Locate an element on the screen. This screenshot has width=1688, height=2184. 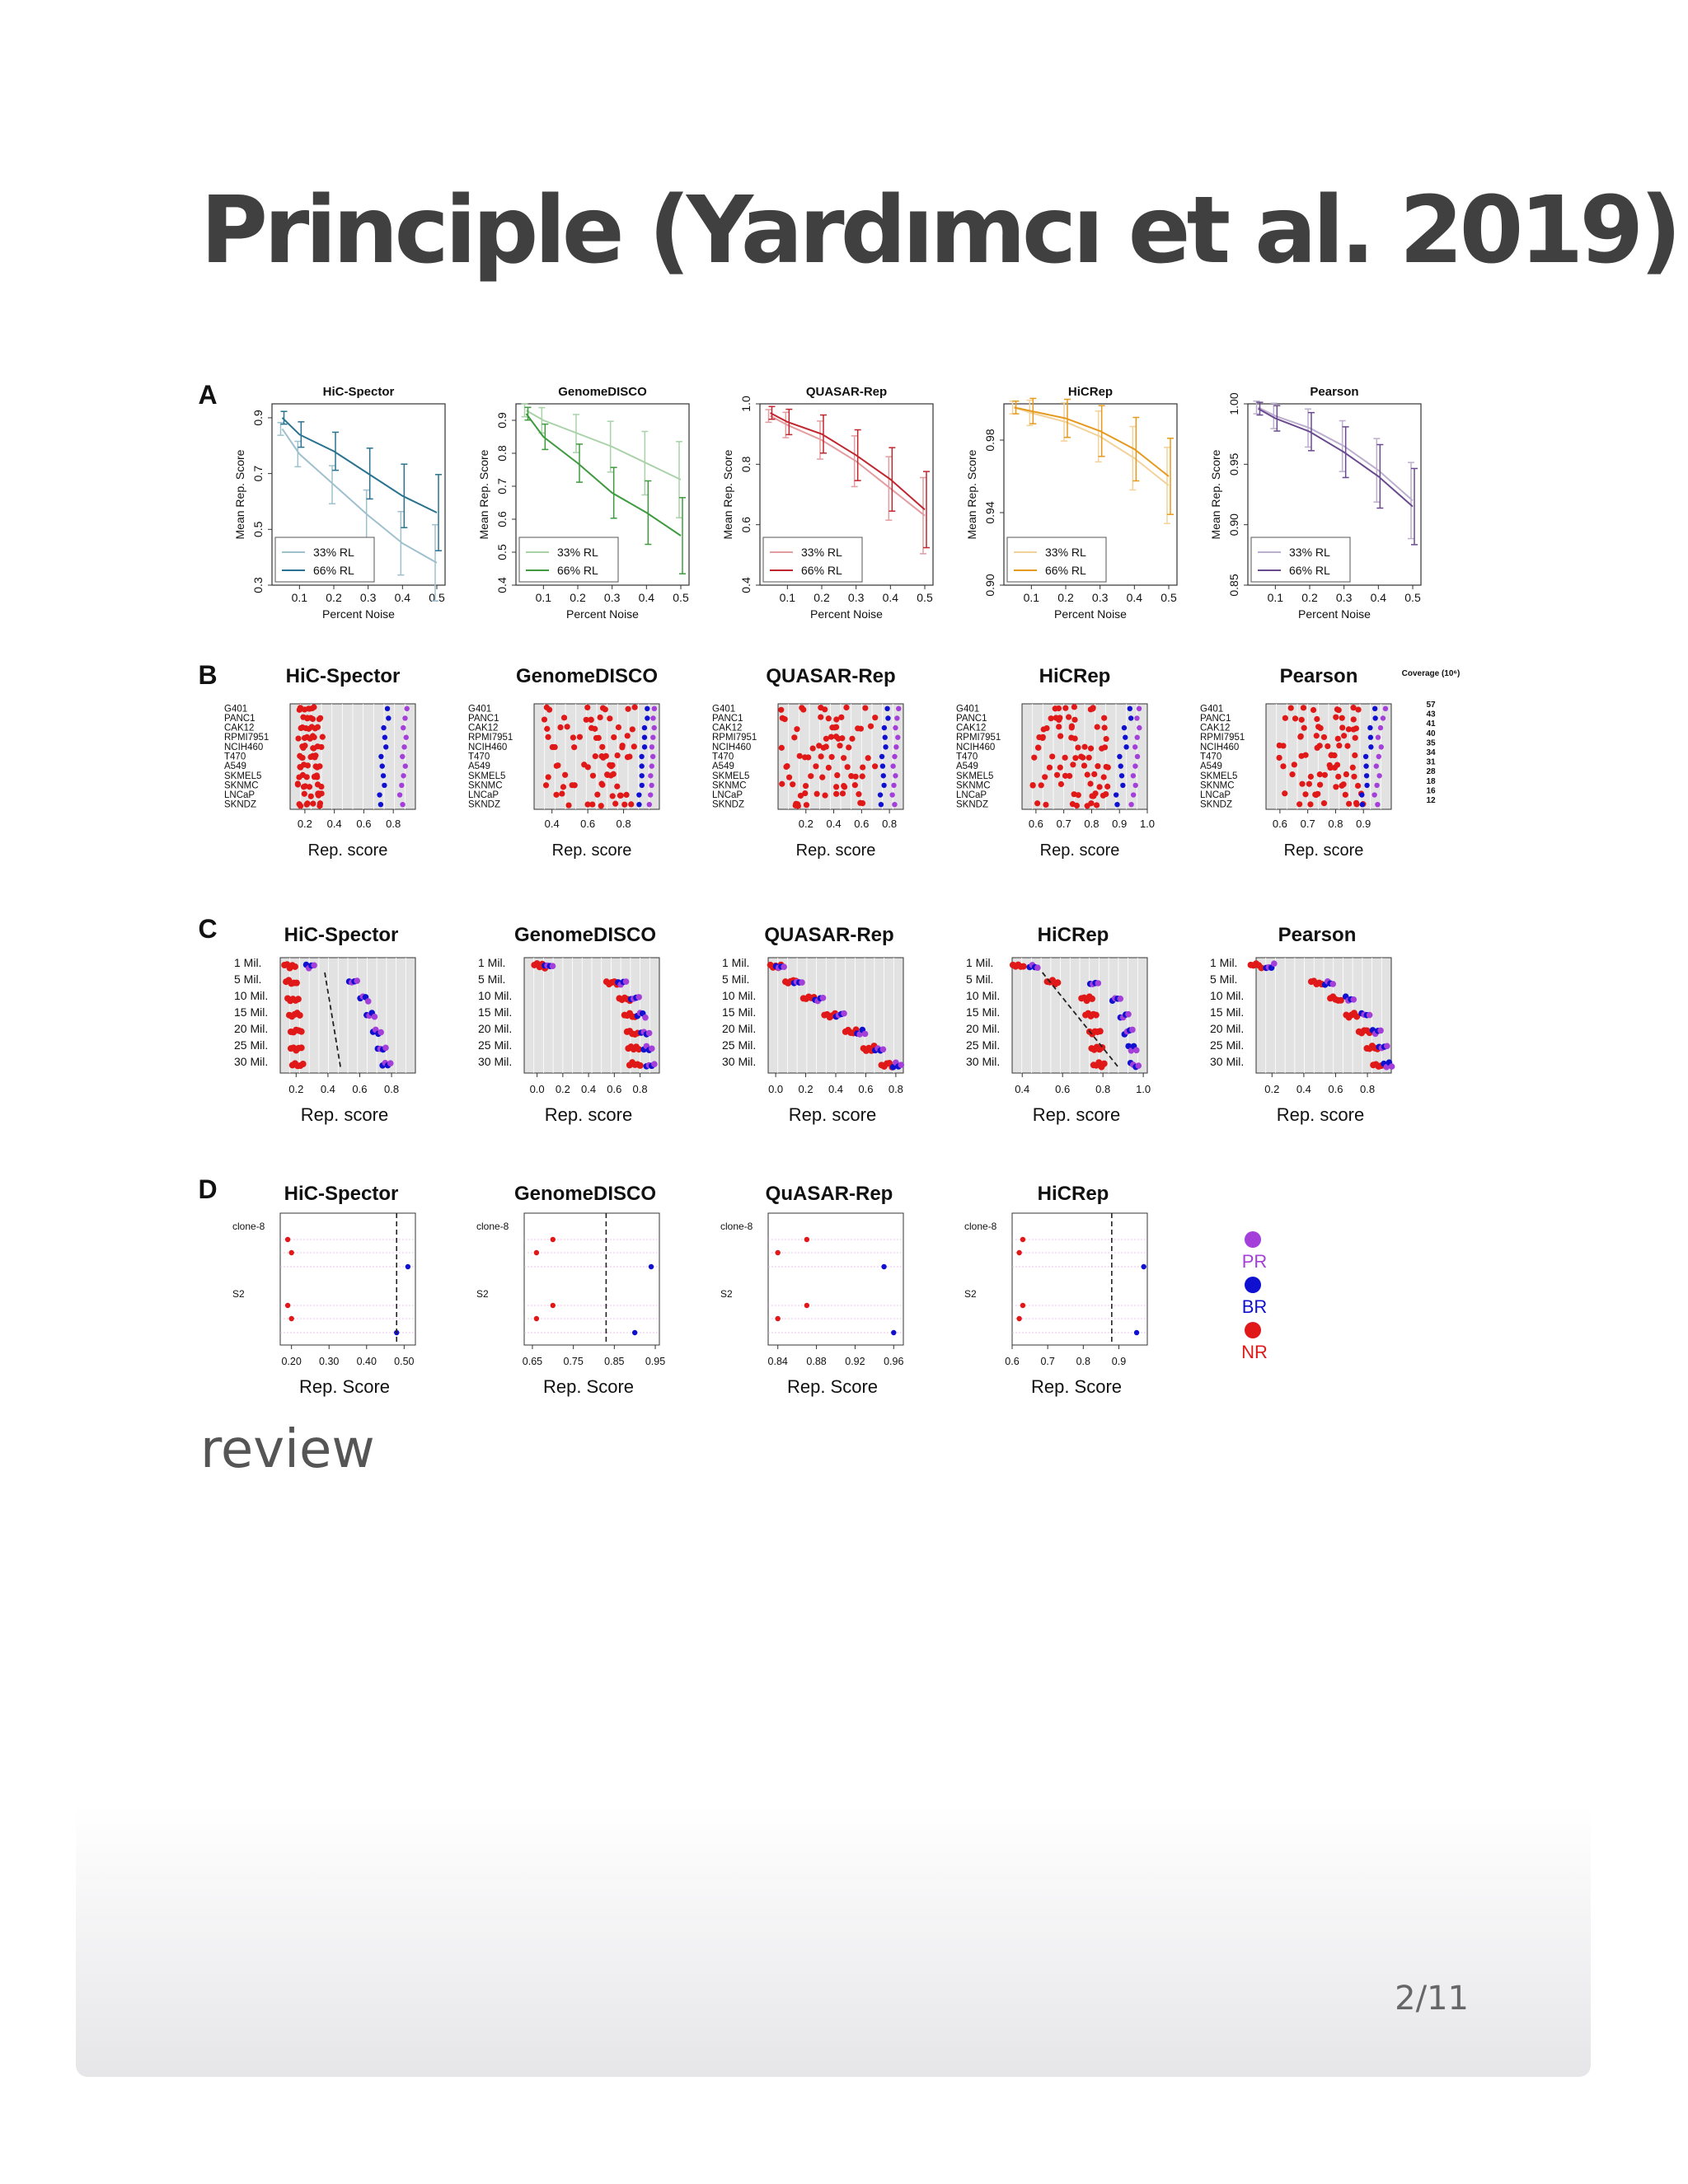
panel-label-a: A is located at coordinates (208, 395).